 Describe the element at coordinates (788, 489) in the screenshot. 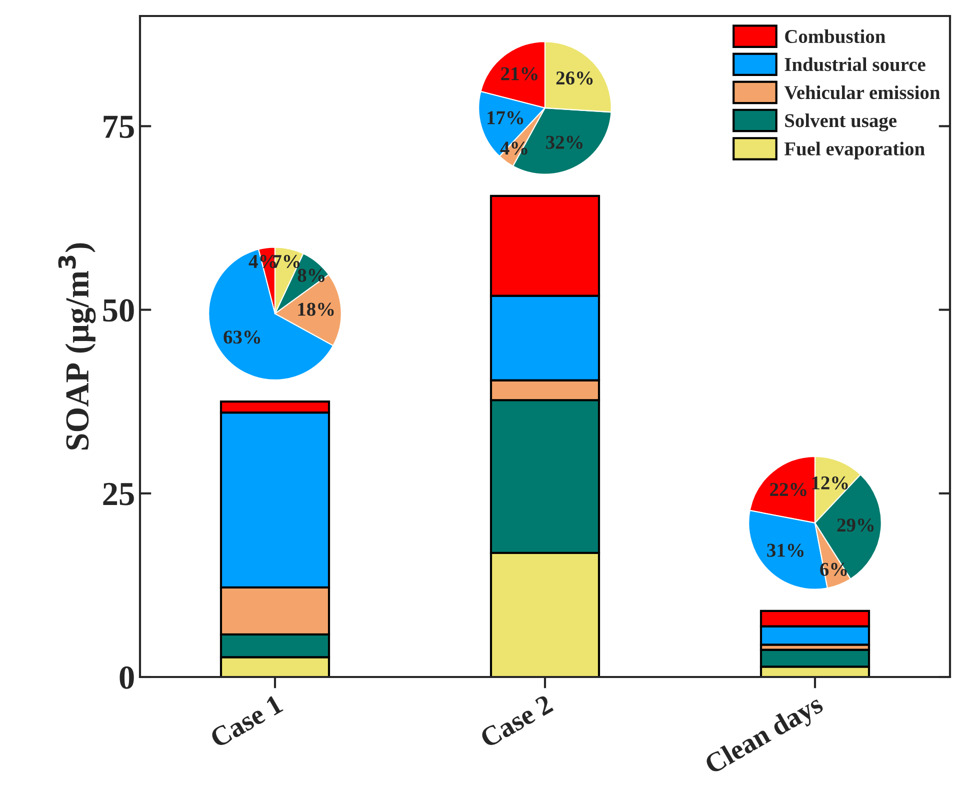

I see `data-label: 22%` at that location.